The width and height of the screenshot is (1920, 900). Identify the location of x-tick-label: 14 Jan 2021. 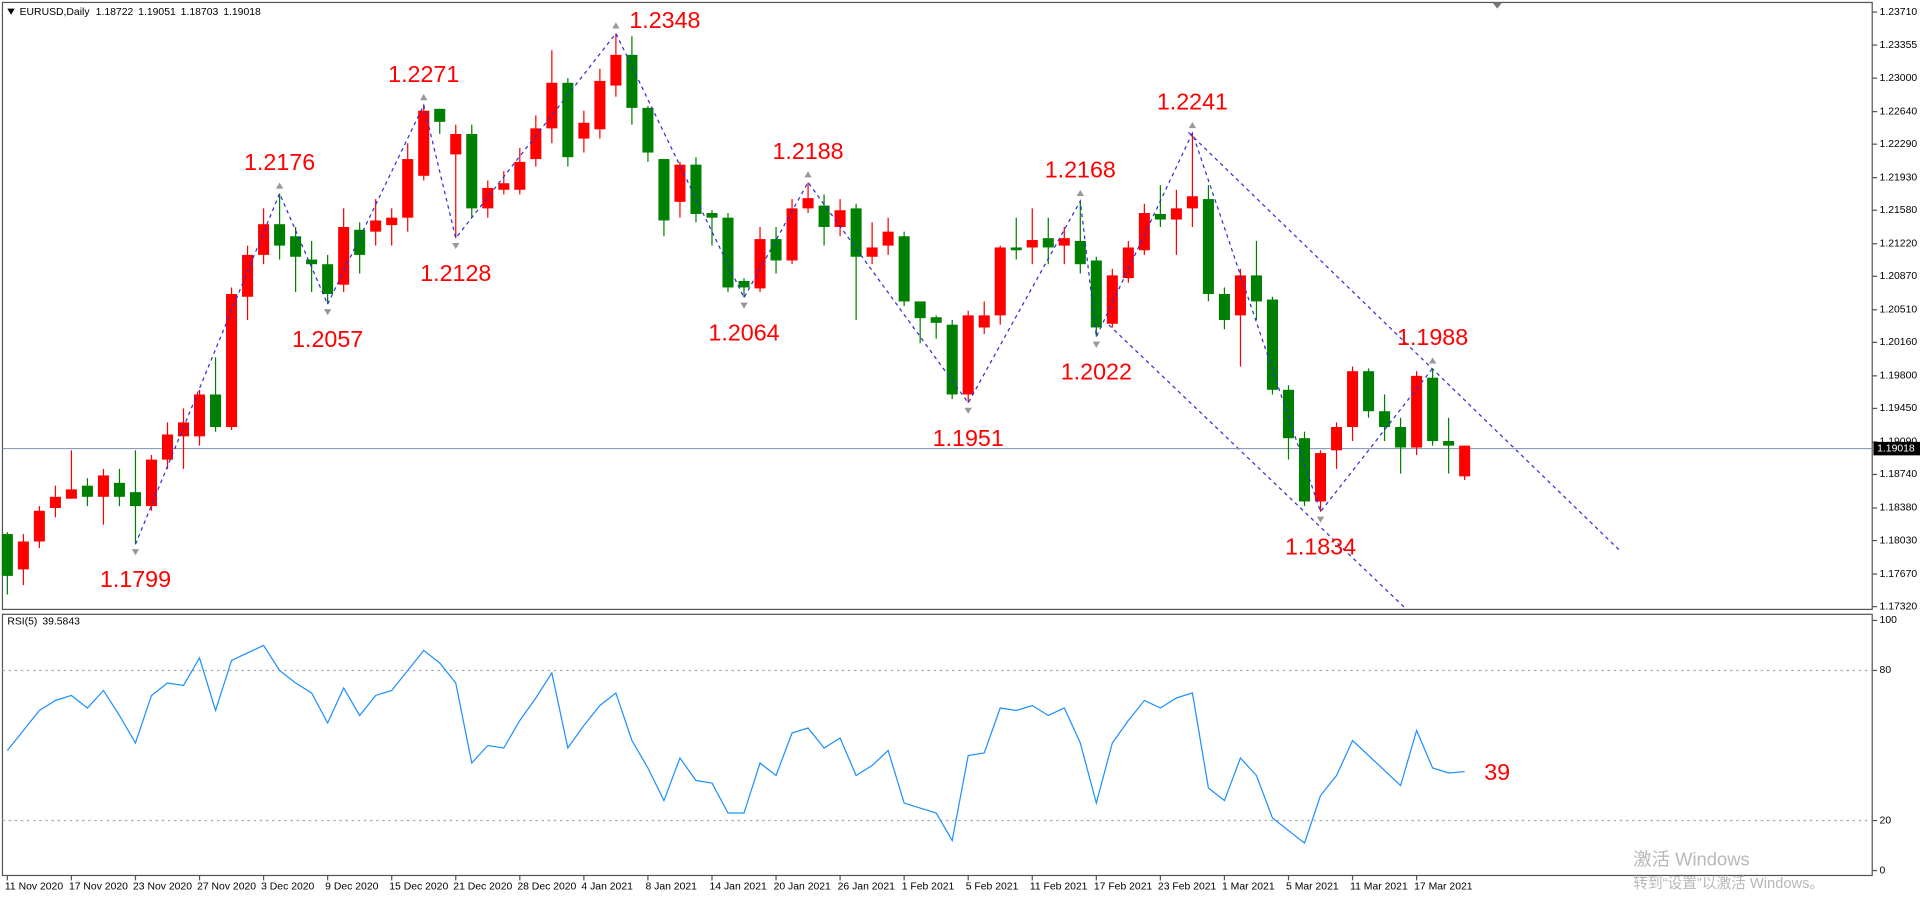
(738, 886).